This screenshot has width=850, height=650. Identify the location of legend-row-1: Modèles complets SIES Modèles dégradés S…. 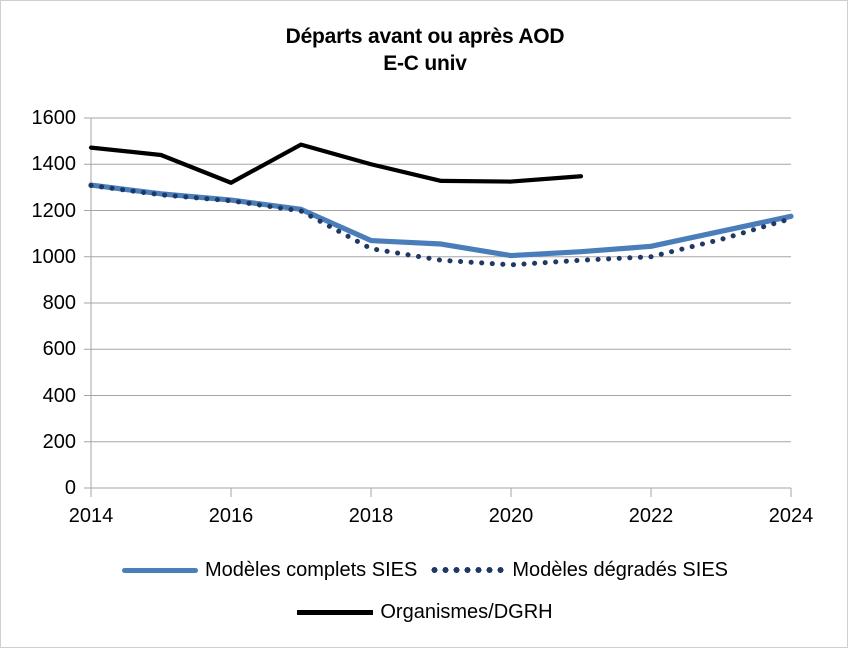
(425, 570).